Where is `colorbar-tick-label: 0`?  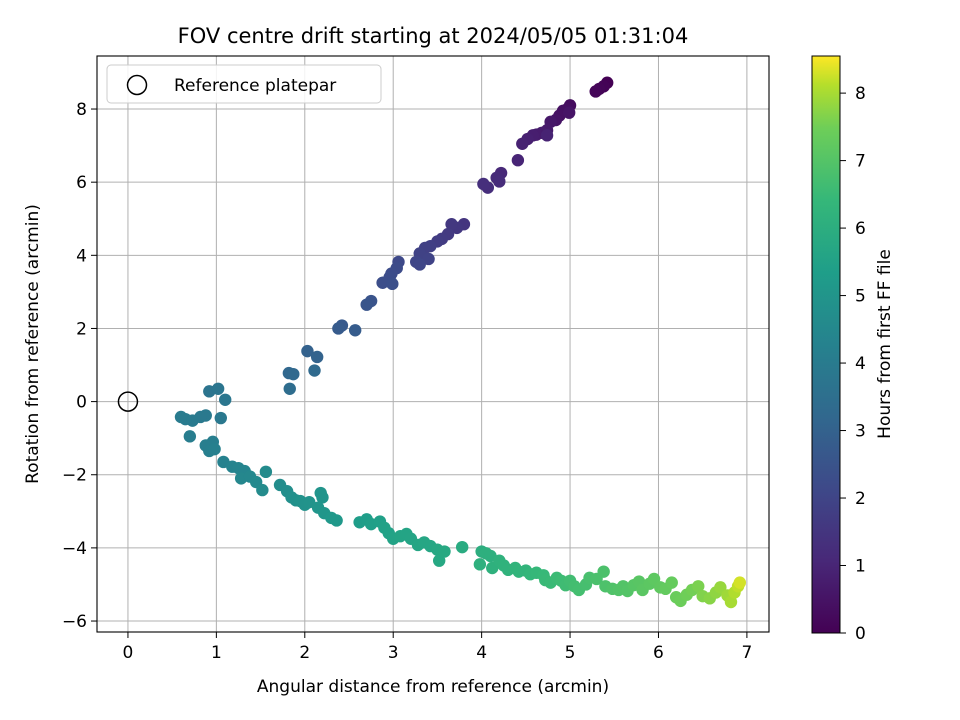
colorbar-tick-label: 0 is located at coordinates (860, 634).